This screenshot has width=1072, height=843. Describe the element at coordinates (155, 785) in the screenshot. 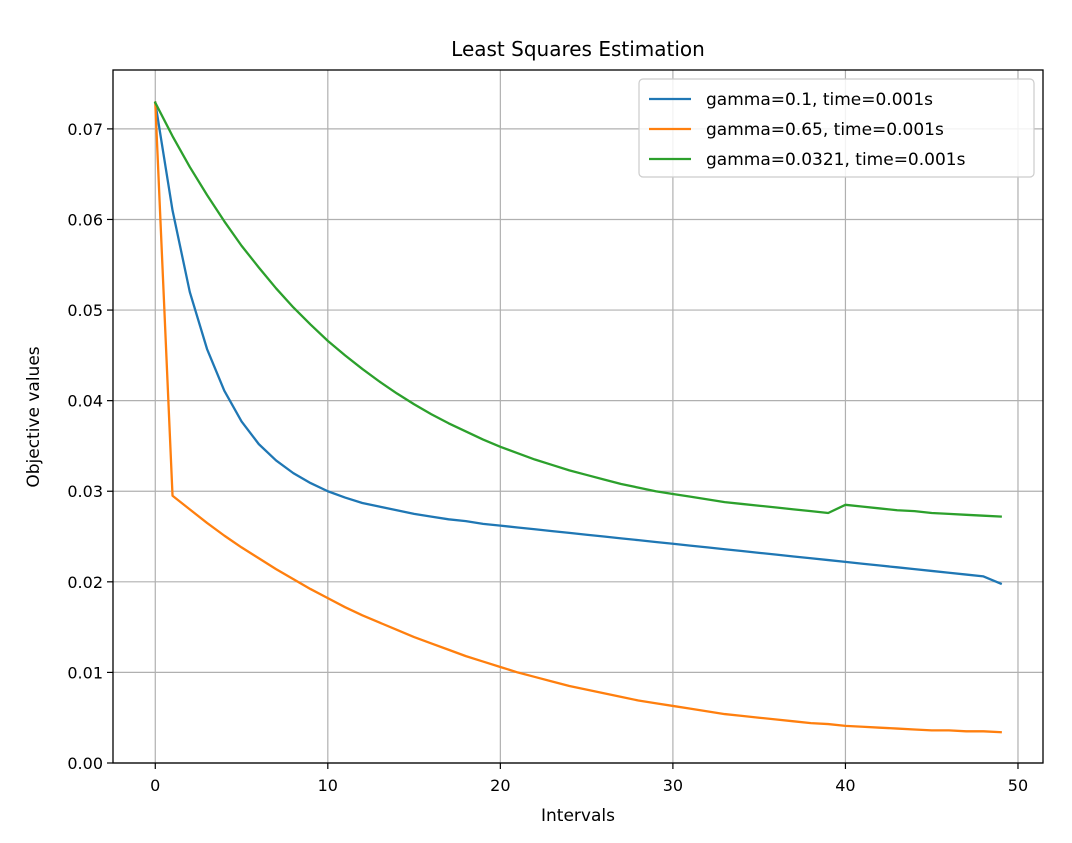

I see `x-tick-label: 0` at that location.